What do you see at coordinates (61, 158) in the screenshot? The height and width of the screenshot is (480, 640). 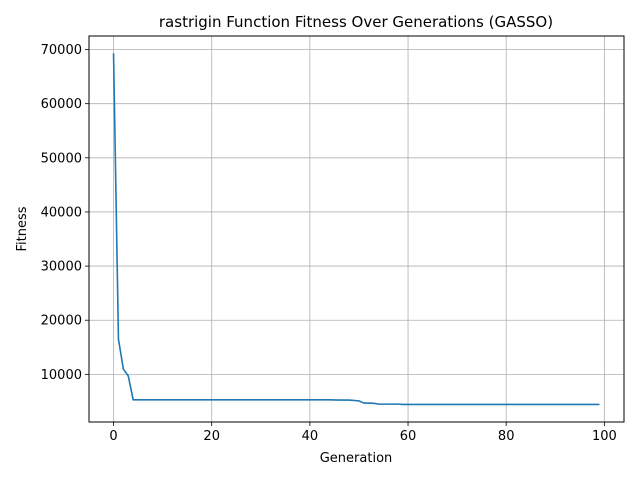 I see `y-tick-label: 50000` at bounding box center [61, 158].